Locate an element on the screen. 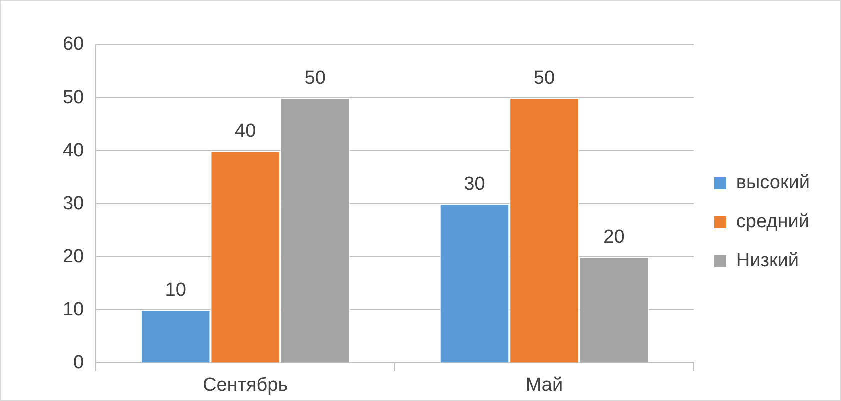  y-tick-label: 40 is located at coordinates (73, 151).